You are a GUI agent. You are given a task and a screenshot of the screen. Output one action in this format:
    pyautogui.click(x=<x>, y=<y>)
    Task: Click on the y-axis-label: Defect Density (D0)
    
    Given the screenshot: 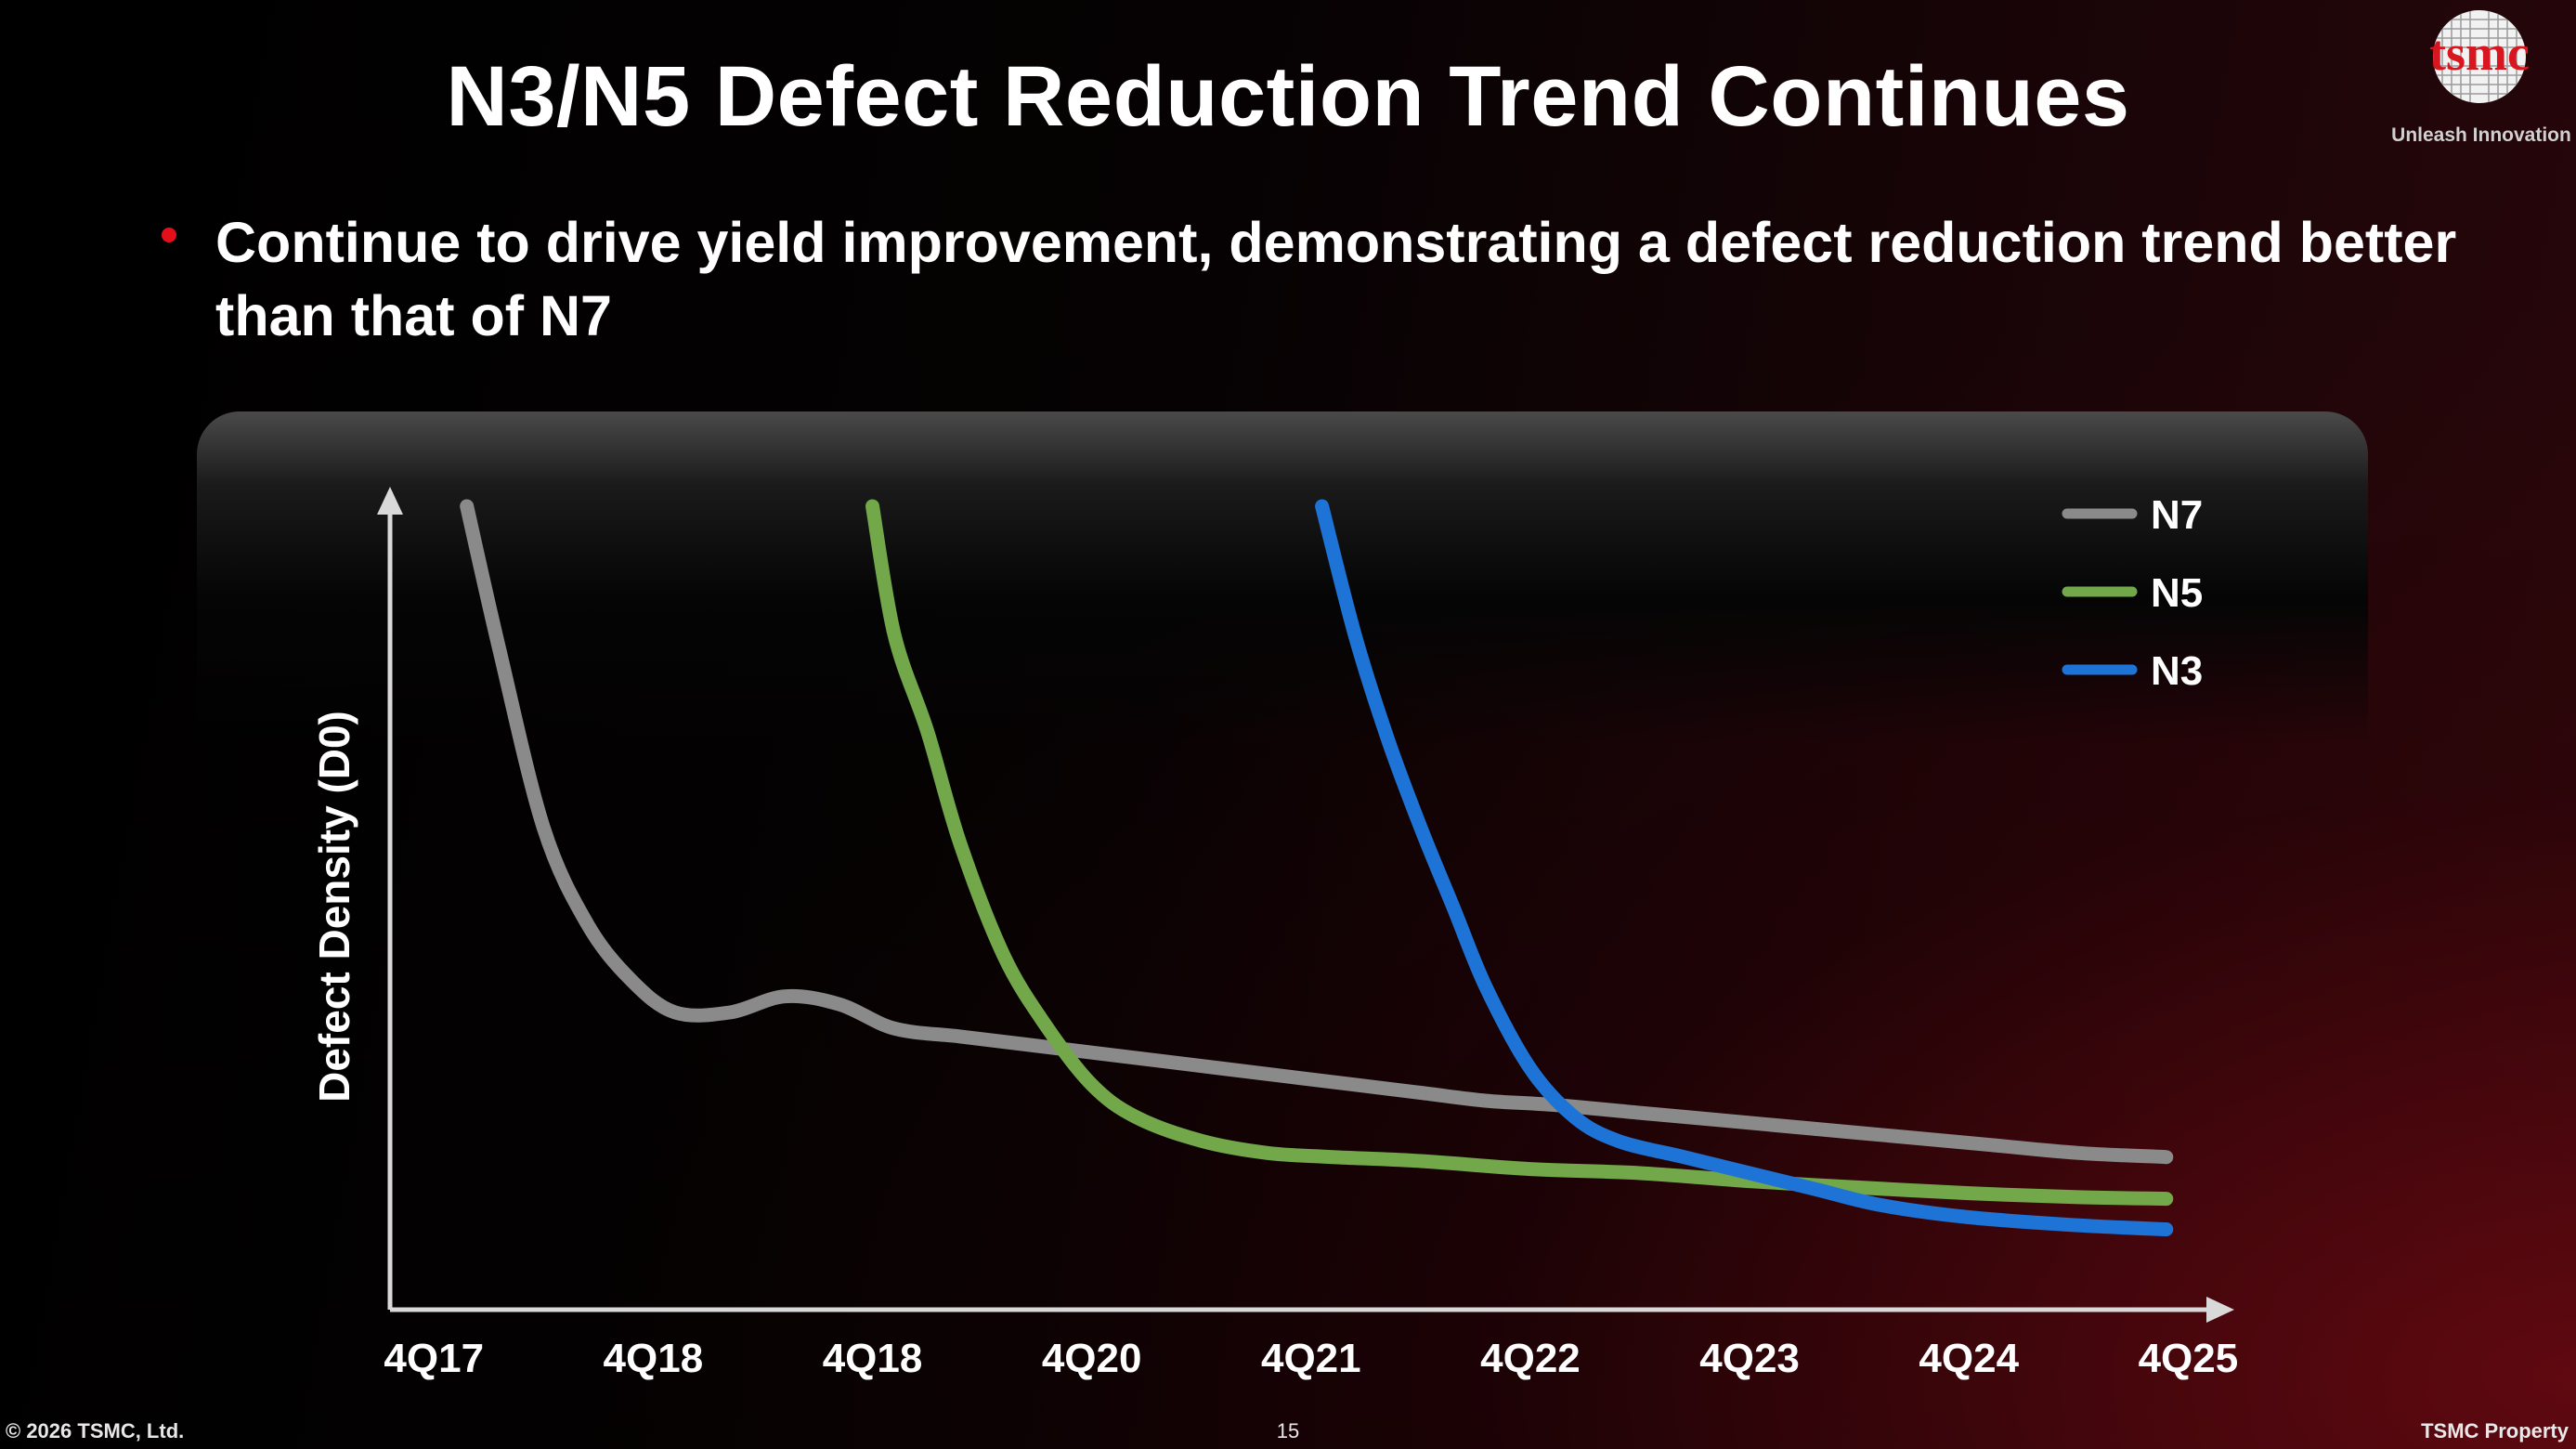 What is the action you would take?
    pyautogui.click(x=334, y=907)
    